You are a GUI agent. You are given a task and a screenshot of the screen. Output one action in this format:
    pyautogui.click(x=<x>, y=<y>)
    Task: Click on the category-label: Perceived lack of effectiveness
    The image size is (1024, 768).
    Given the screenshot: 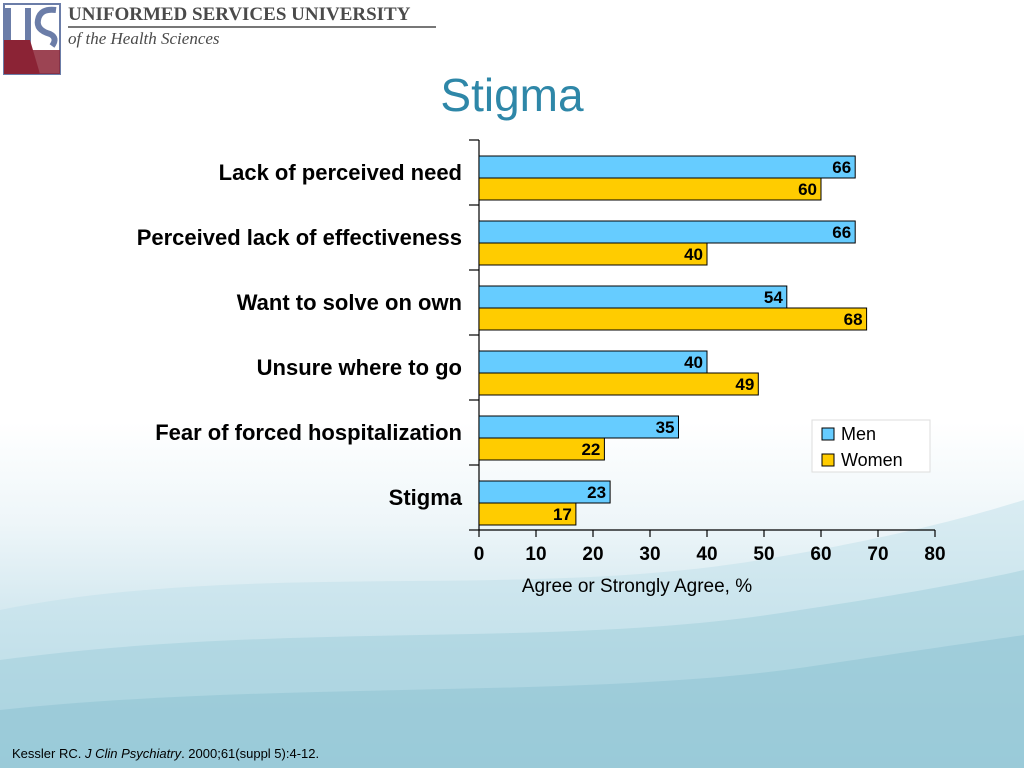 What is the action you would take?
    pyautogui.click(x=299, y=237)
    